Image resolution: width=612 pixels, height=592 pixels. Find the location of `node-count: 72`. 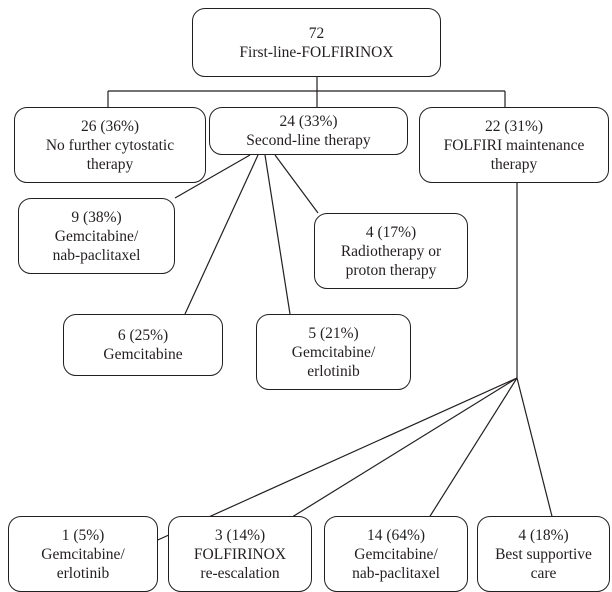

node-count: 72 is located at coordinates (316, 33).